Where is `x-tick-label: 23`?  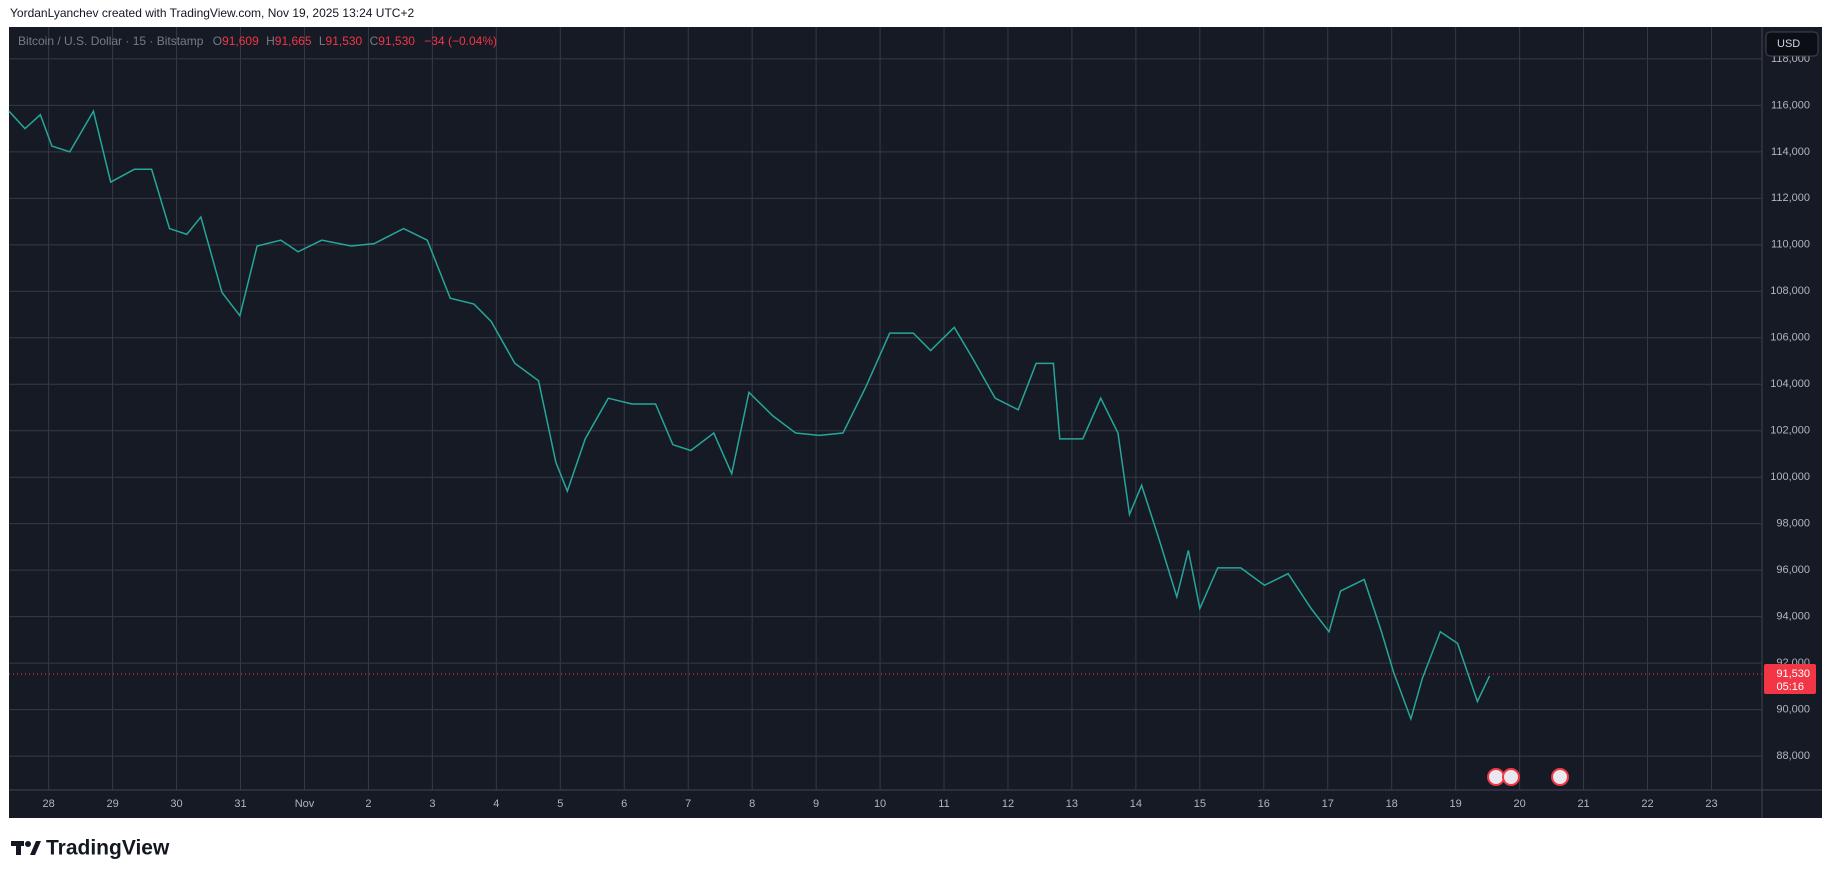
x-tick-label: 23 is located at coordinates (1711, 804).